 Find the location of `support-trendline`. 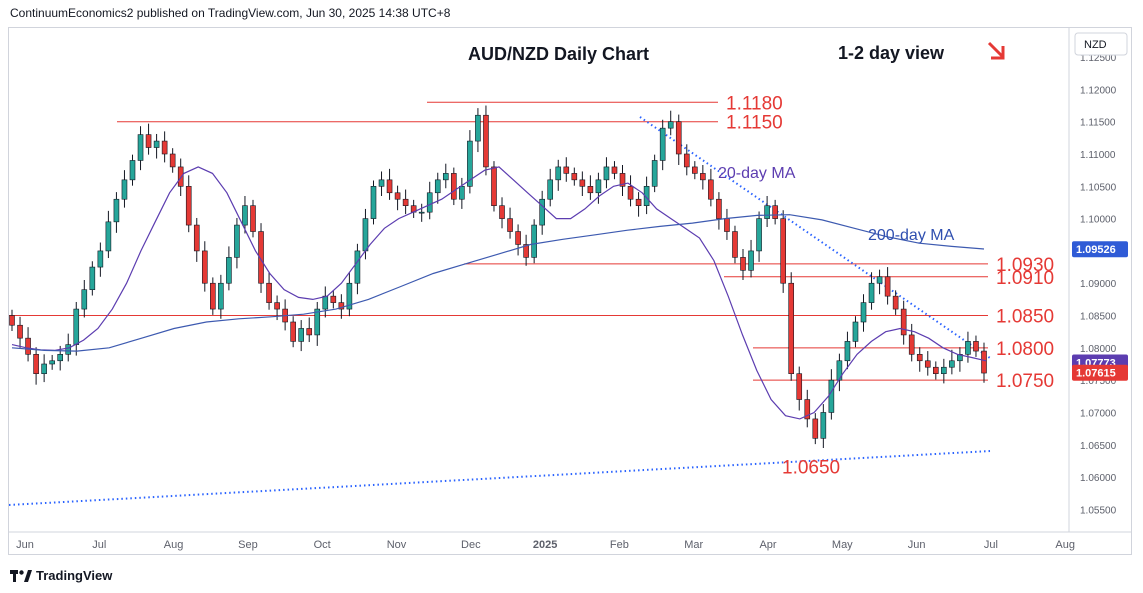

support-trendline is located at coordinates (499, 478).